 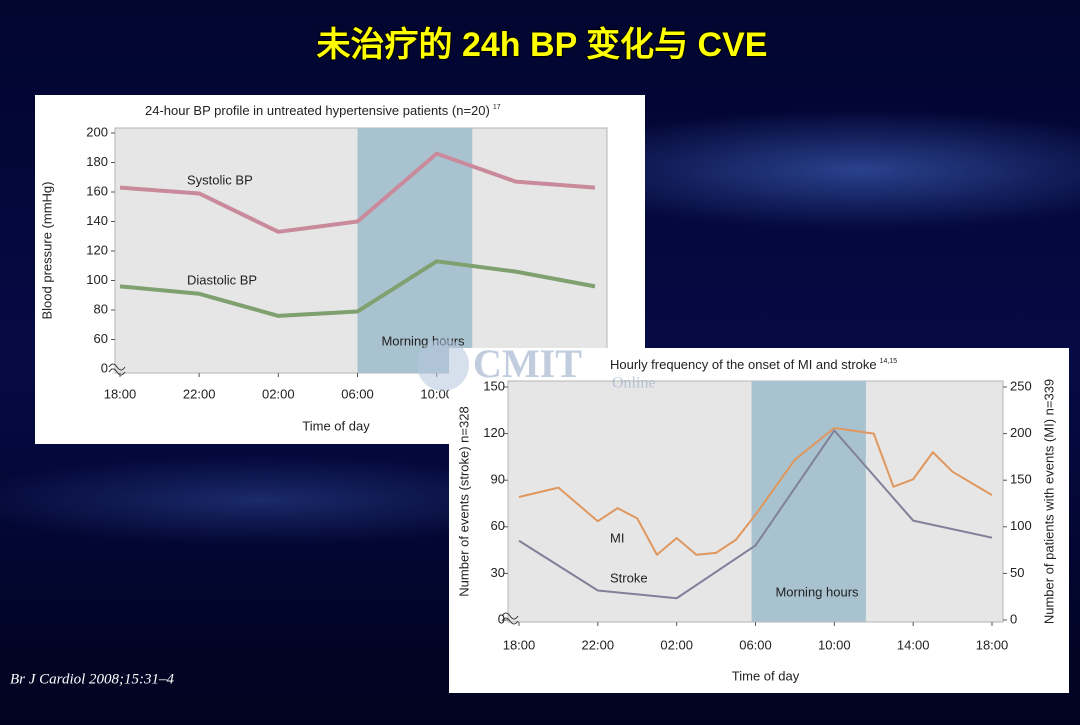 What do you see at coordinates (1021, 479) in the screenshot?
I see `y2-tick-label: 150` at bounding box center [1021, 479].